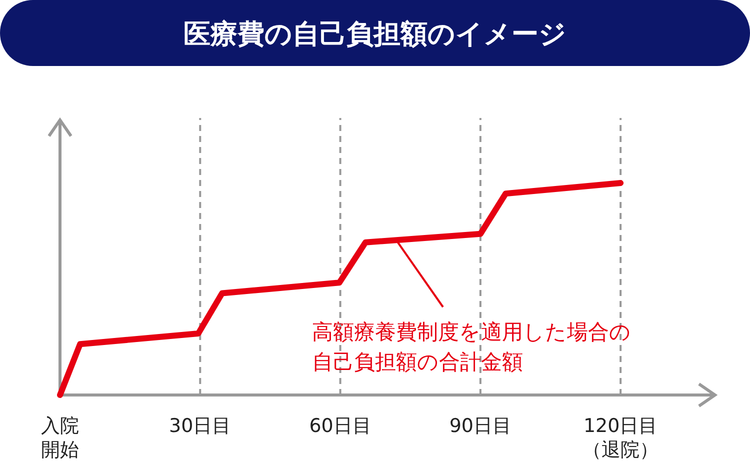 Image resolution: width=750 pixels, height=476 pixels. I want to click on x-tick-label: 入院開始, so click(60, 438).